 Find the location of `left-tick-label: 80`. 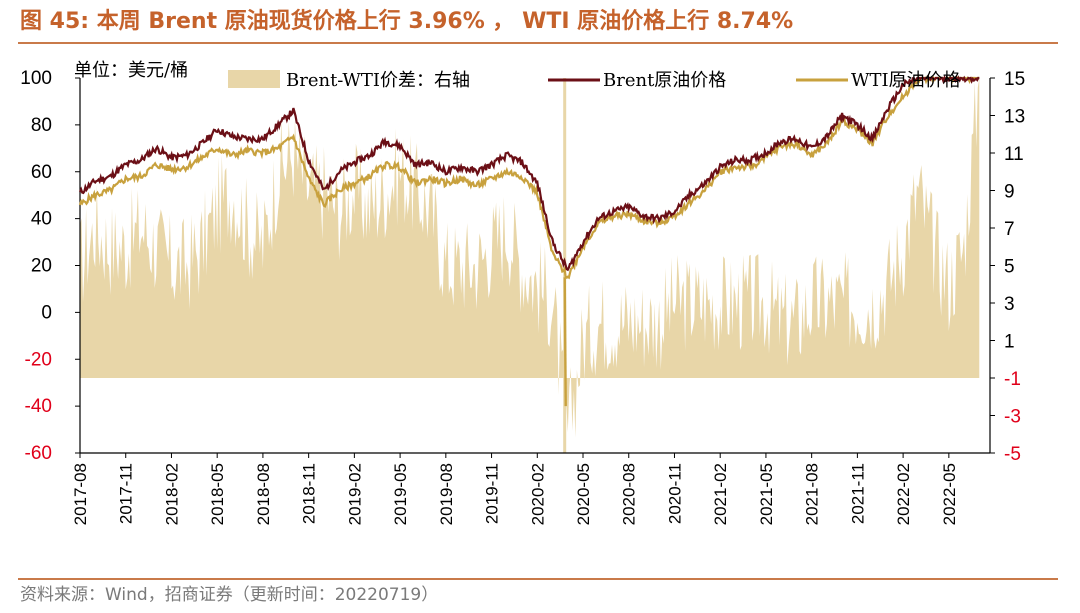

left-tick-label: 80 is located at coordinates (41, 125).